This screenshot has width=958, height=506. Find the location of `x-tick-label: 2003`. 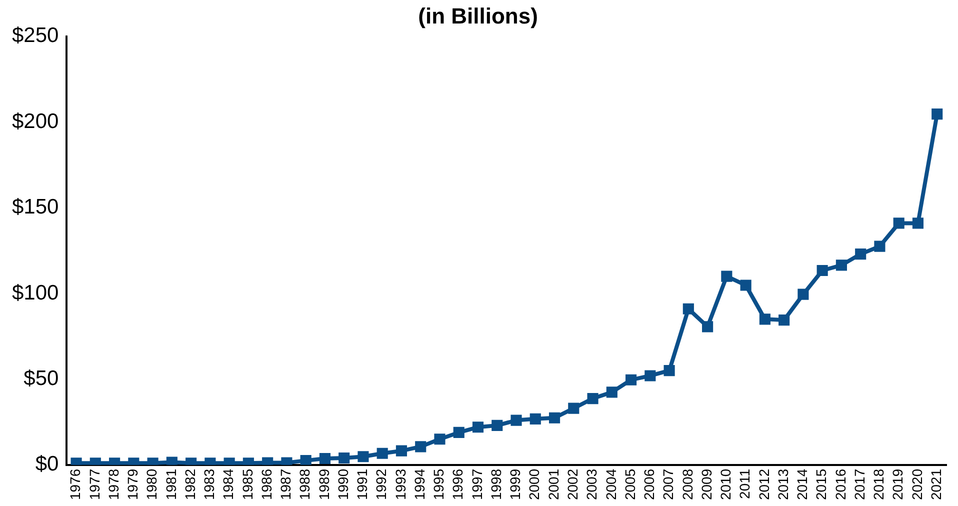

x-tick-label: 2003 is located at coordinates (592, 484).